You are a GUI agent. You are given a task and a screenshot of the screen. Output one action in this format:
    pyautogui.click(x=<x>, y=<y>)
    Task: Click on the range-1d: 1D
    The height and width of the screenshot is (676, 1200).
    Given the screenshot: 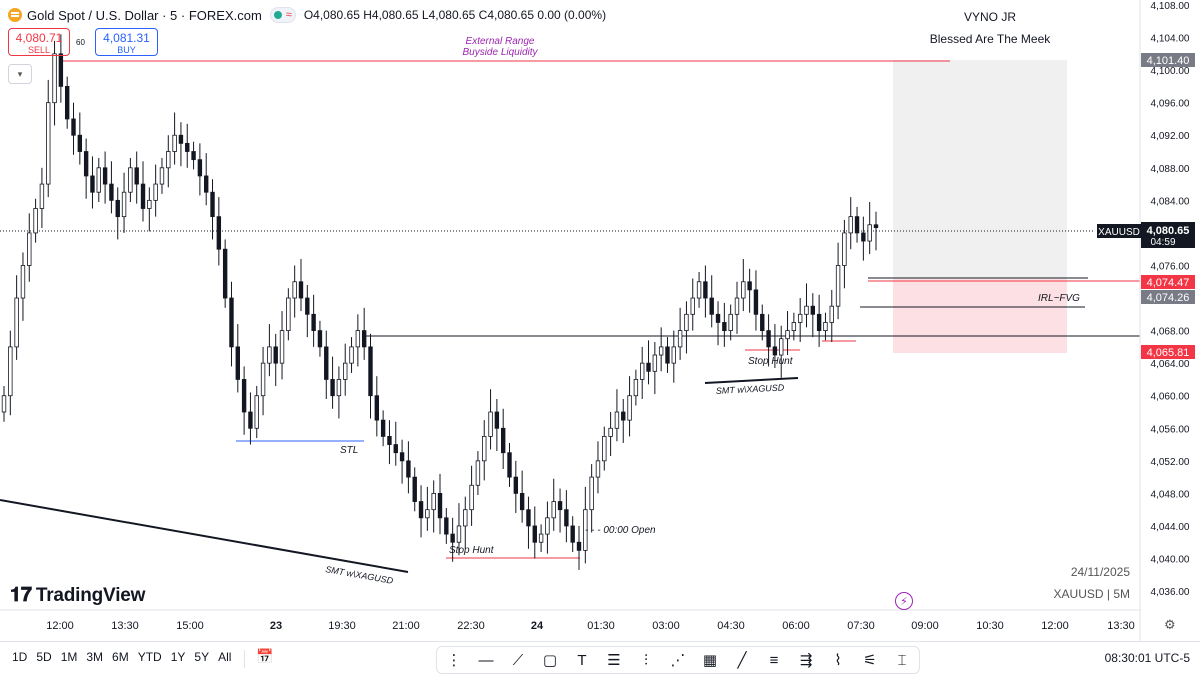 What is the action you would take?
    pyautogui.click(x=20, y=657)
    